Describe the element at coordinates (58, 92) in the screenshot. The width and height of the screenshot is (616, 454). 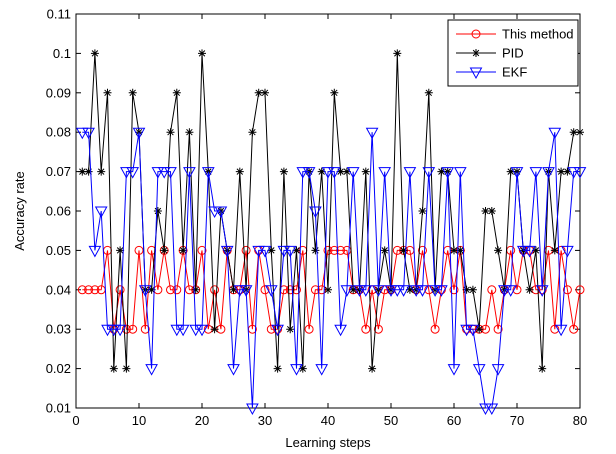
I see `y-tick-label: 0.09` at that location.